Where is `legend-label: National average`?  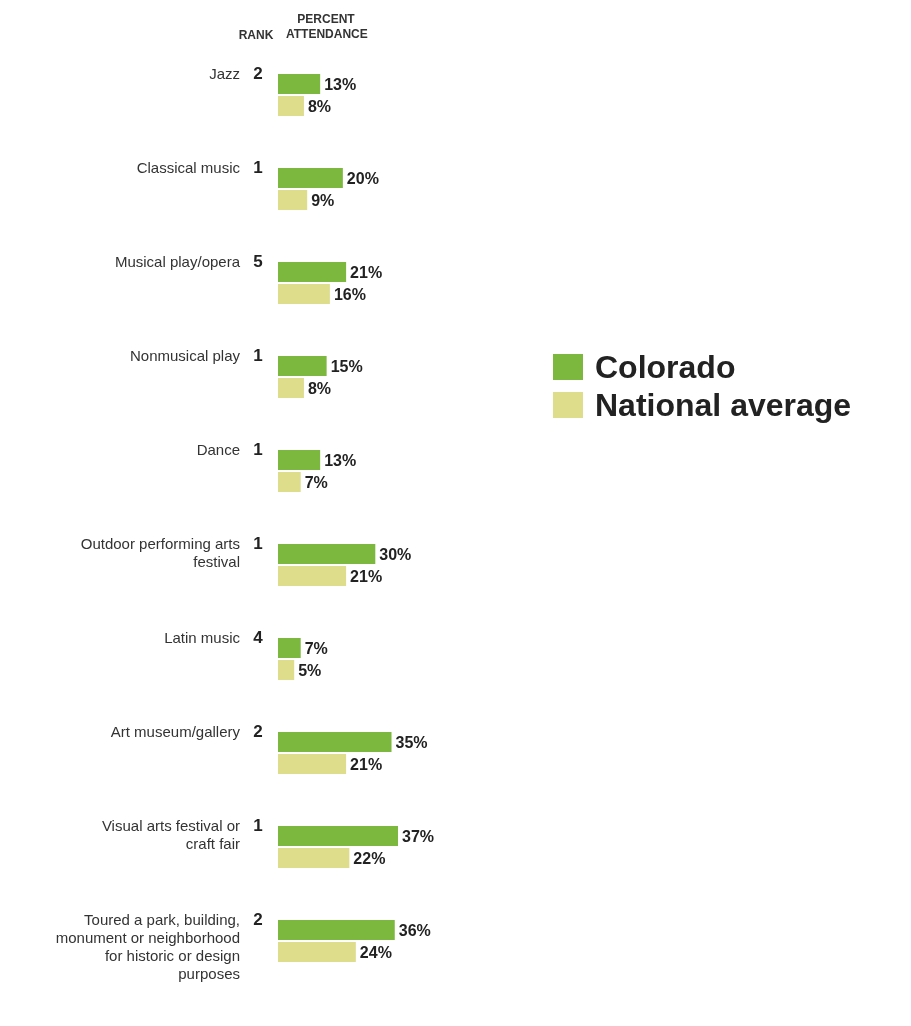 legend-label: National average is located at coordinates (723, 405).